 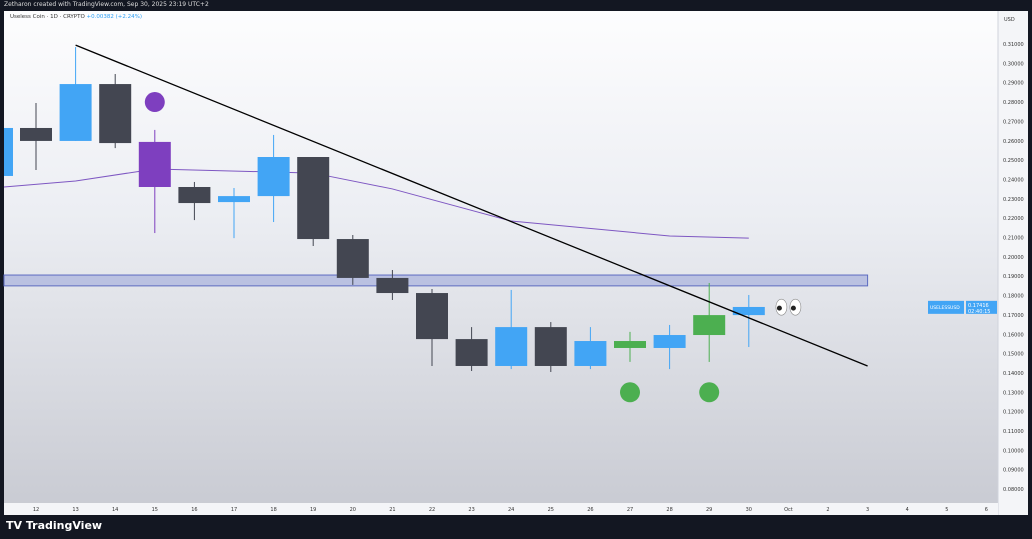 What do you see at coordinates (114, 17) in the screenshot?
I see `price-change: +0.00382 (+2.24%)` at bounding box center [114, 17].